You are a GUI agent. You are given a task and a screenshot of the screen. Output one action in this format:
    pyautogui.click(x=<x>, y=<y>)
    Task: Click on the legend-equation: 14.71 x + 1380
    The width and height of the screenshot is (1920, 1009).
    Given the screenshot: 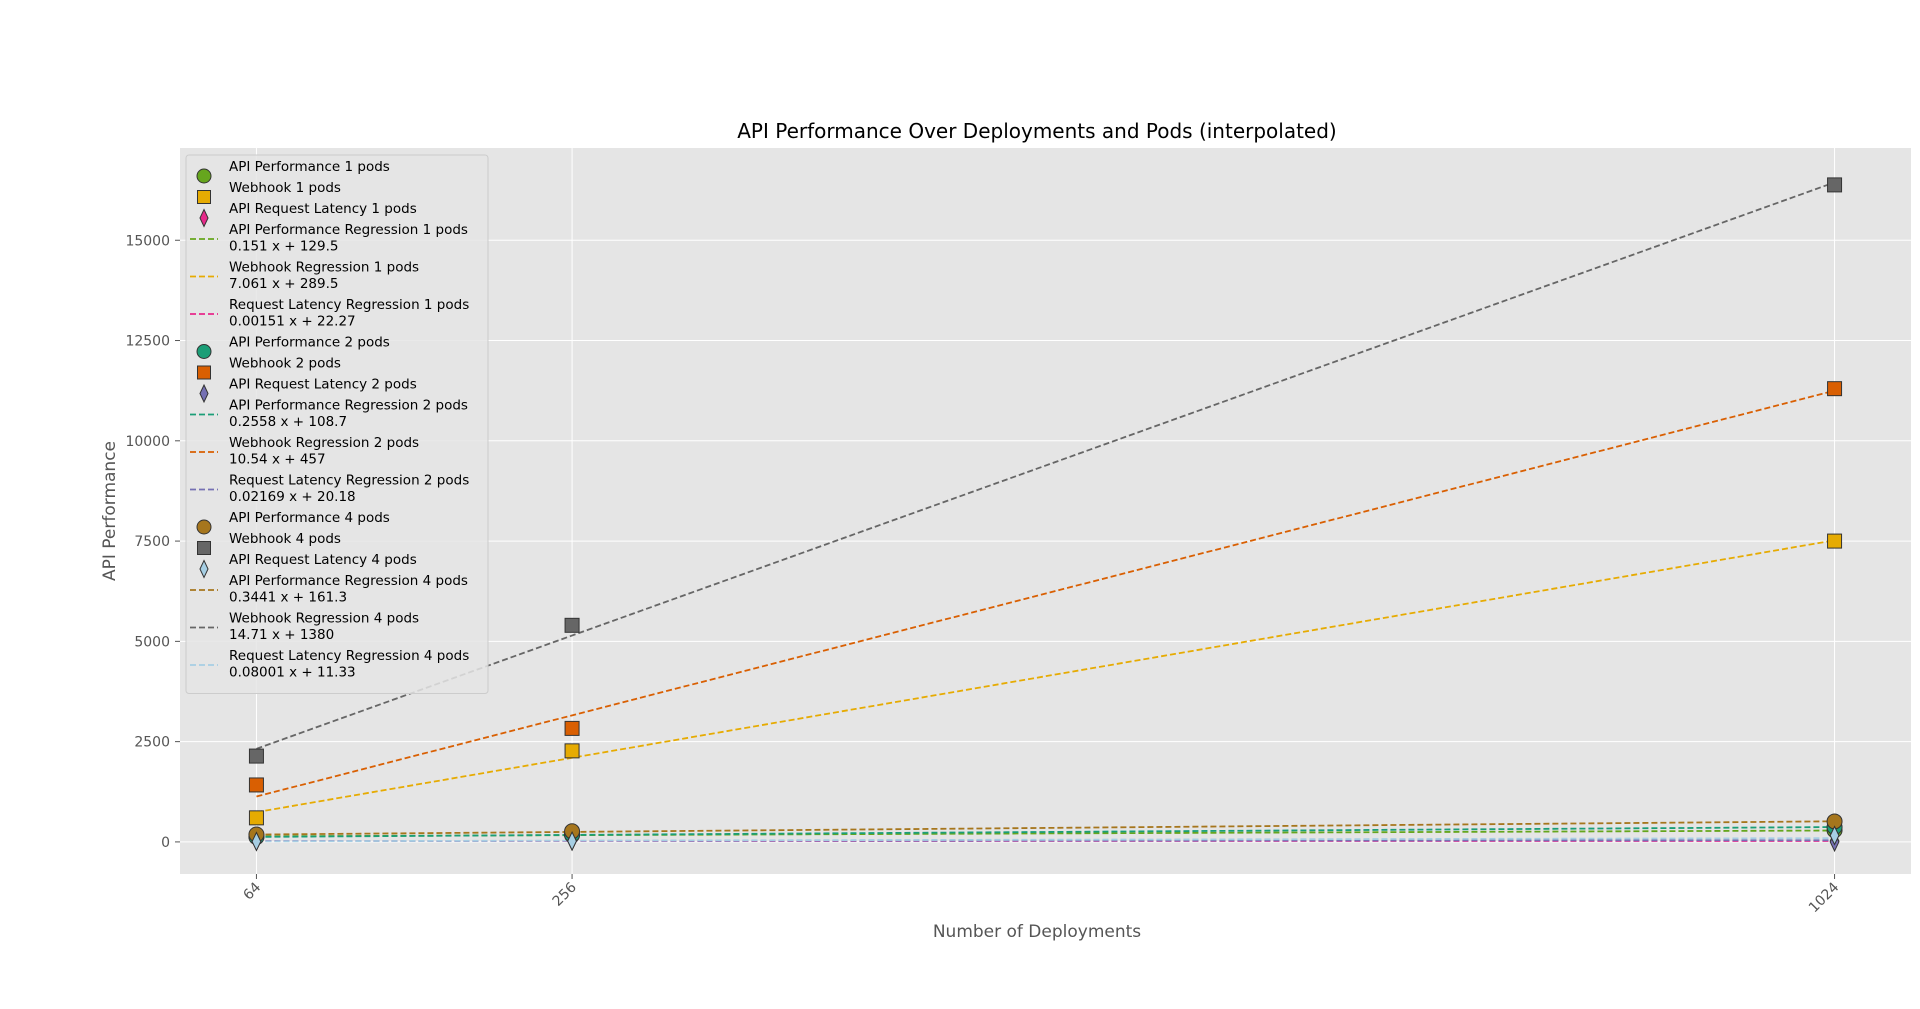 What is the action you would take?
    pyautogui.click(x=281, y=635)
    